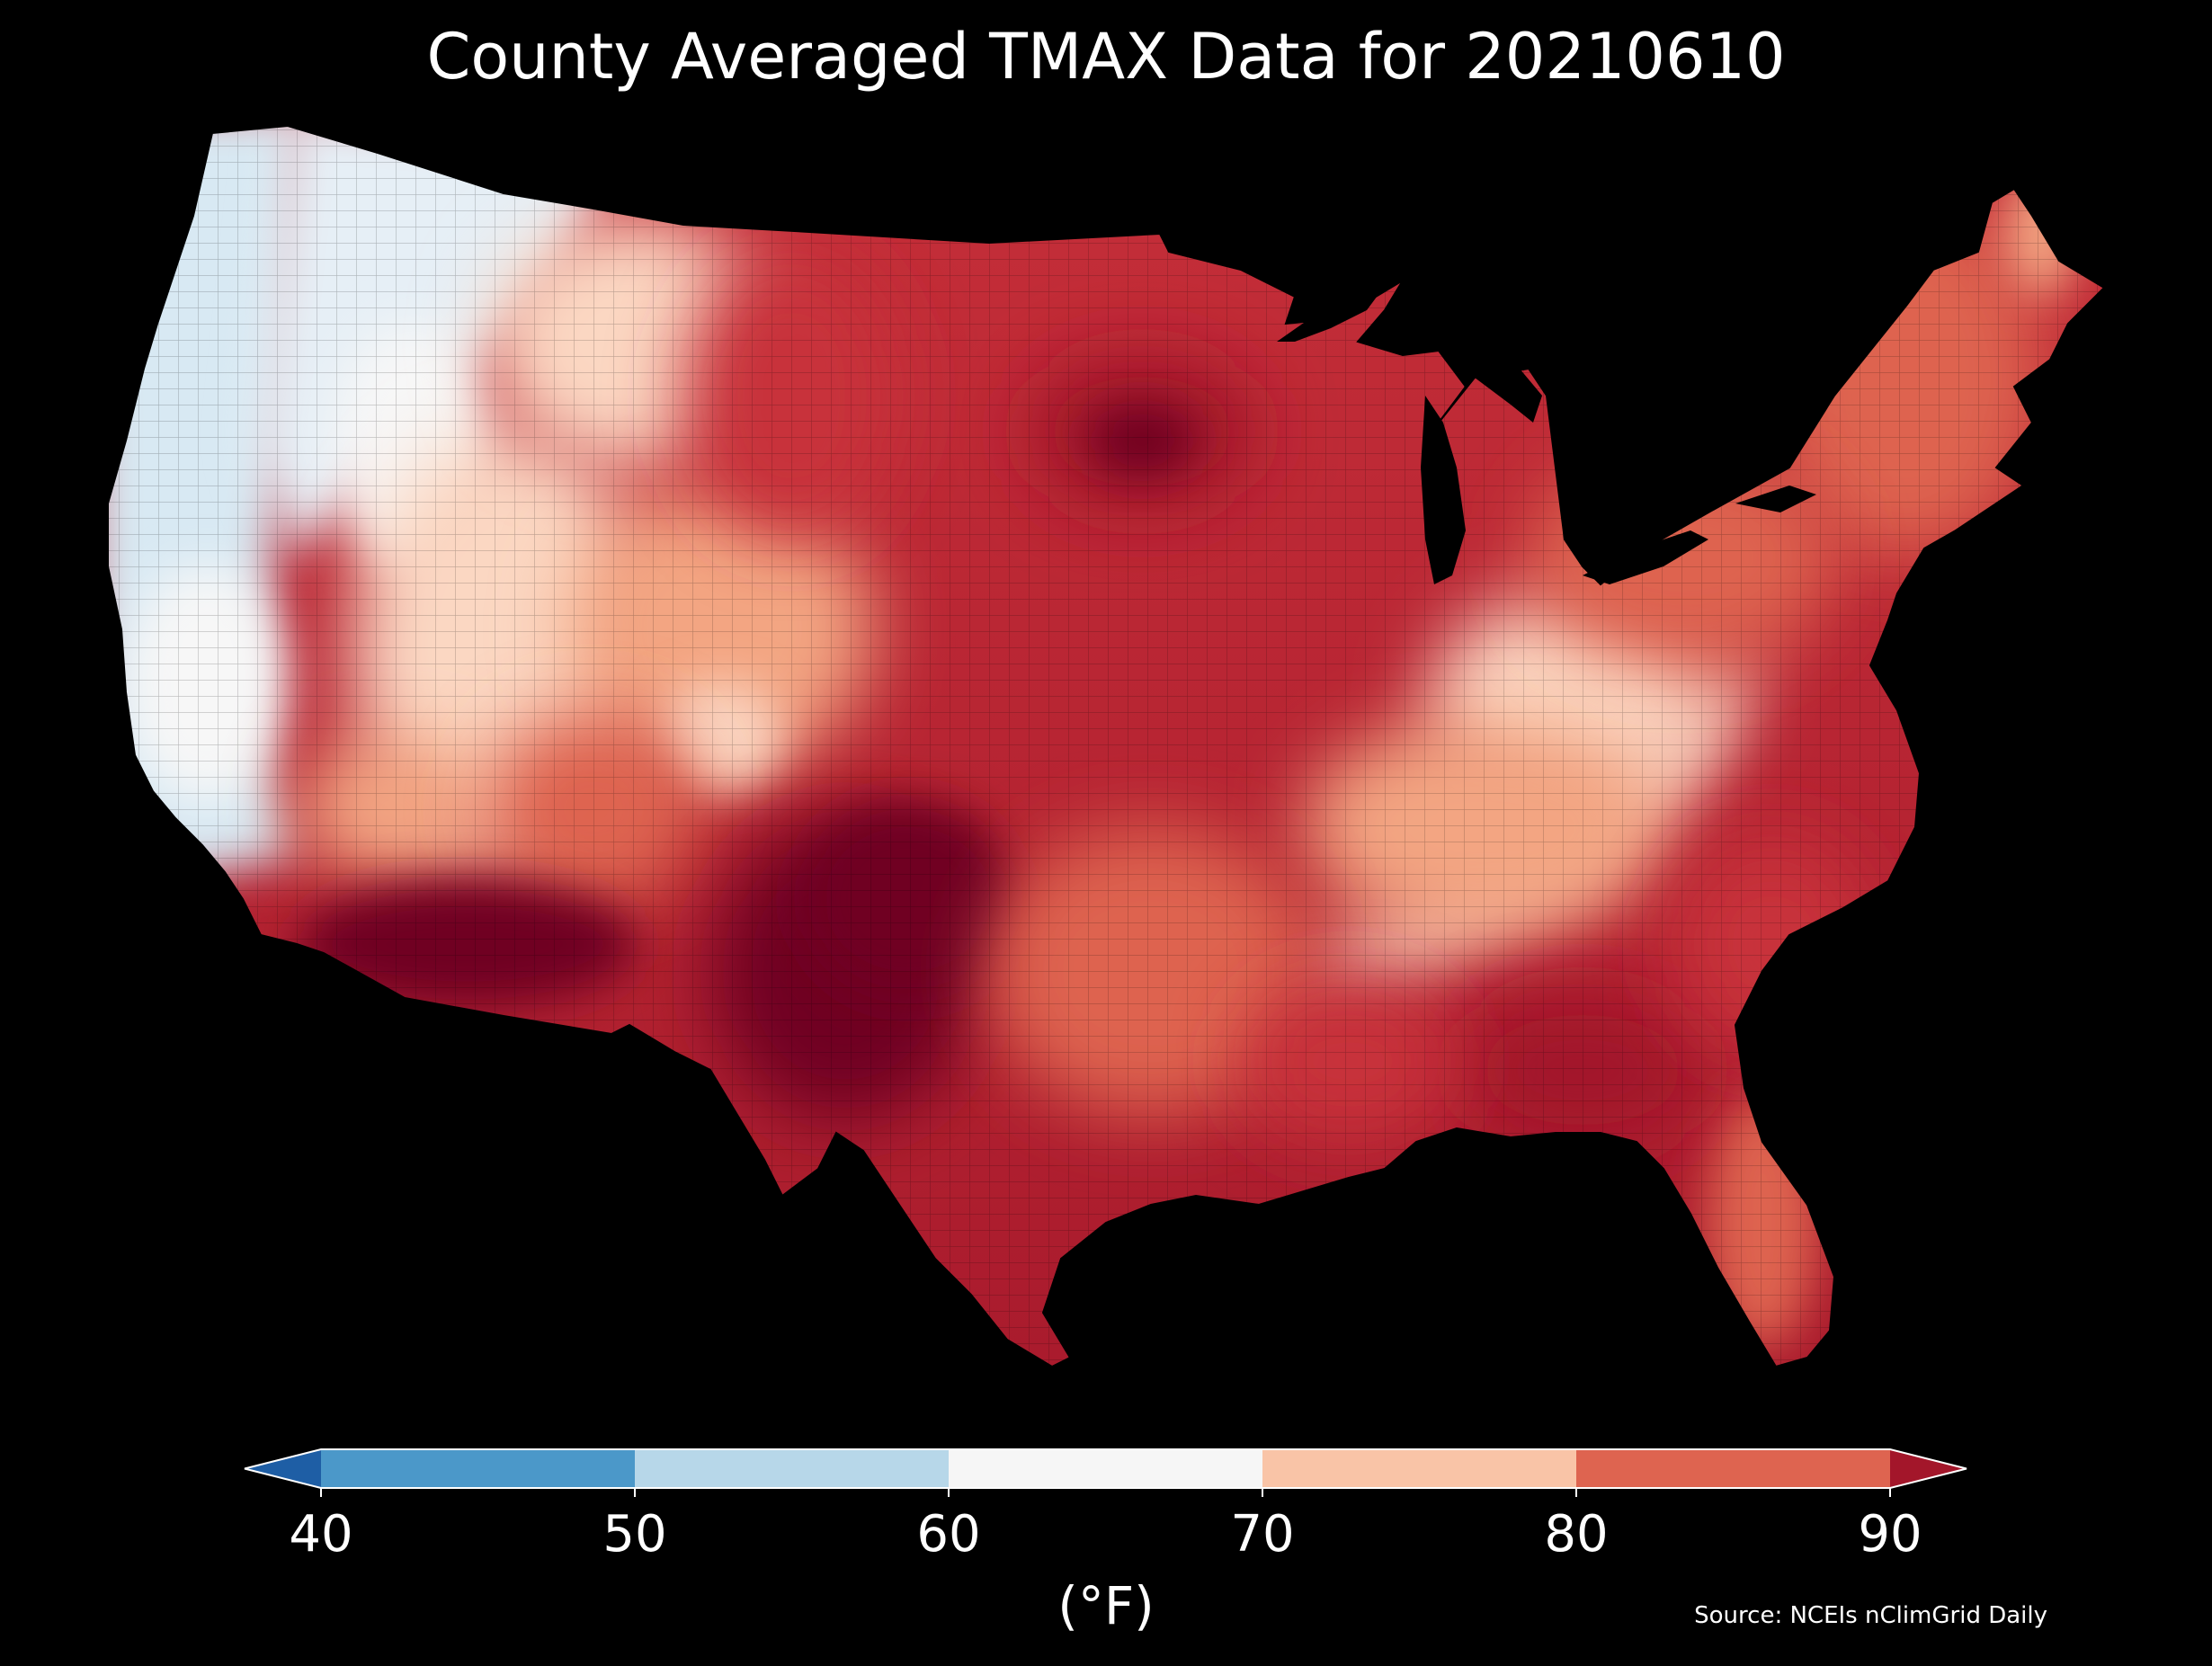 This screenshot has height=1666, width=2212. I want to click on chart-title: County Averaged TMAX Data for 20210610, so click(1106, 57).